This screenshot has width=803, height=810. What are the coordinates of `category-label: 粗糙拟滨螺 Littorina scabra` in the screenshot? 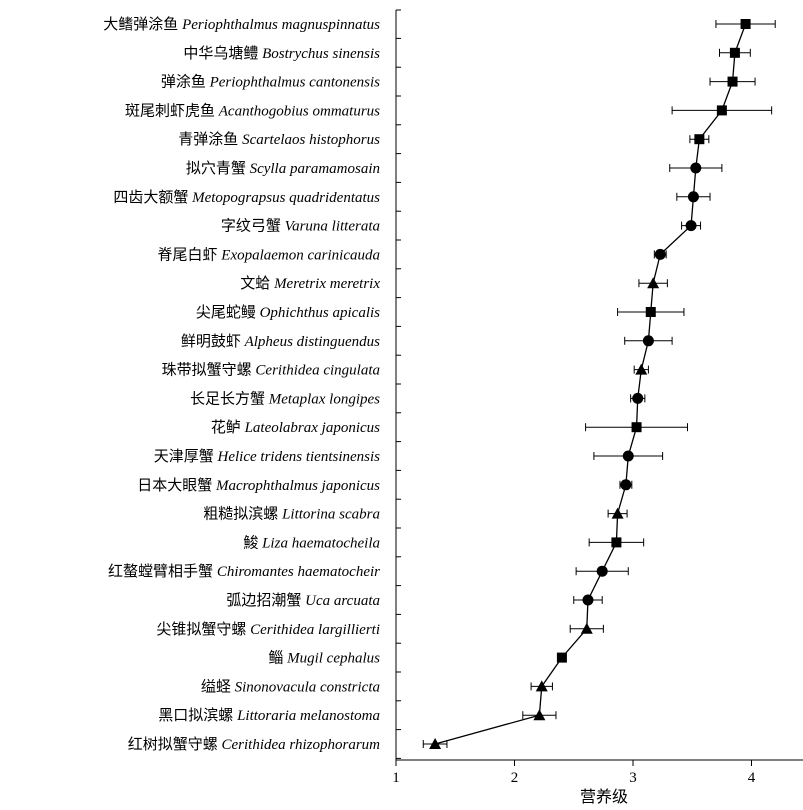 It's located at (291, 514).